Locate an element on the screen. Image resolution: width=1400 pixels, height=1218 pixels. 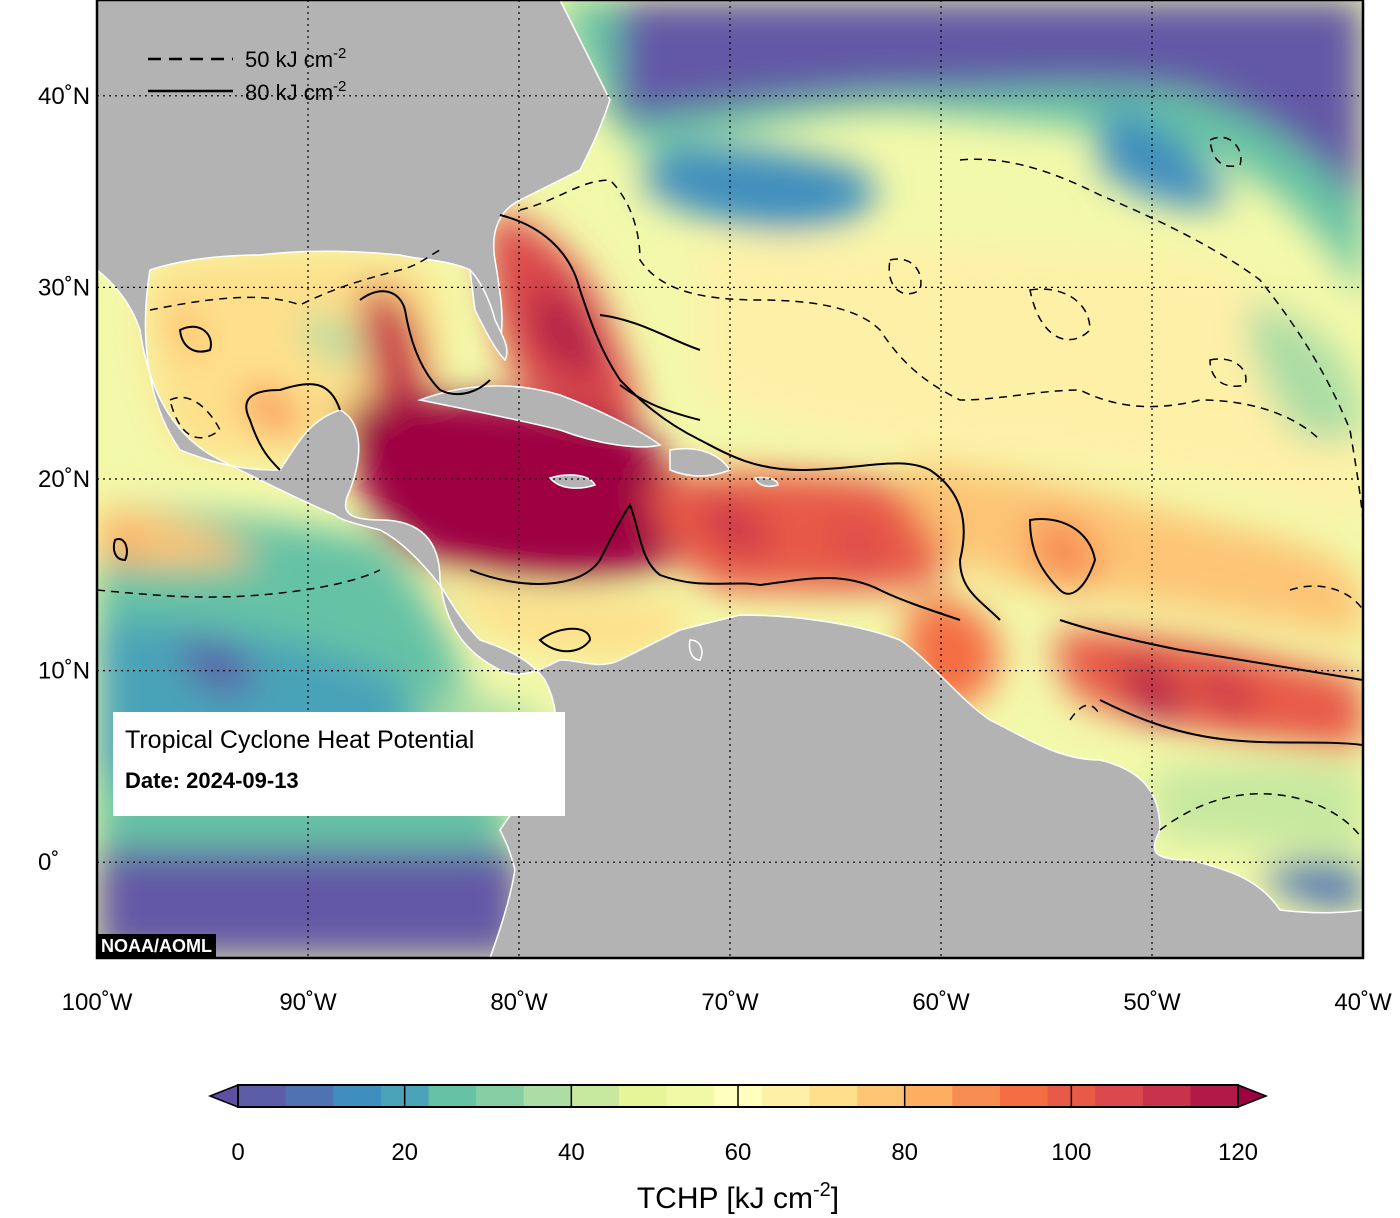
colorbar: 0 20 40 60 80 100 120 TCHP [kJ cm-2] is located at coordinates (738, 1149).